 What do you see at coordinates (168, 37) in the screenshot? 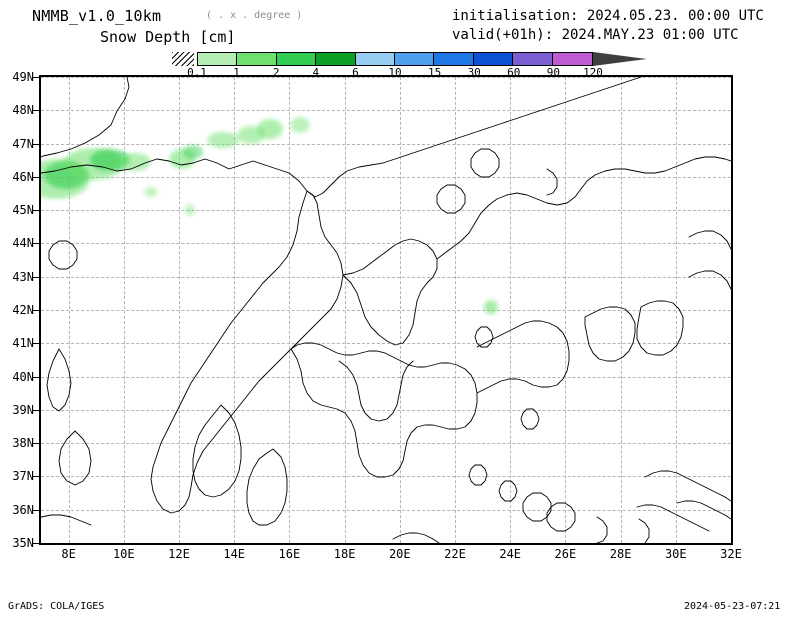
I see `field-title: Snow Depth [cm]` at bounding box center [168, 37].